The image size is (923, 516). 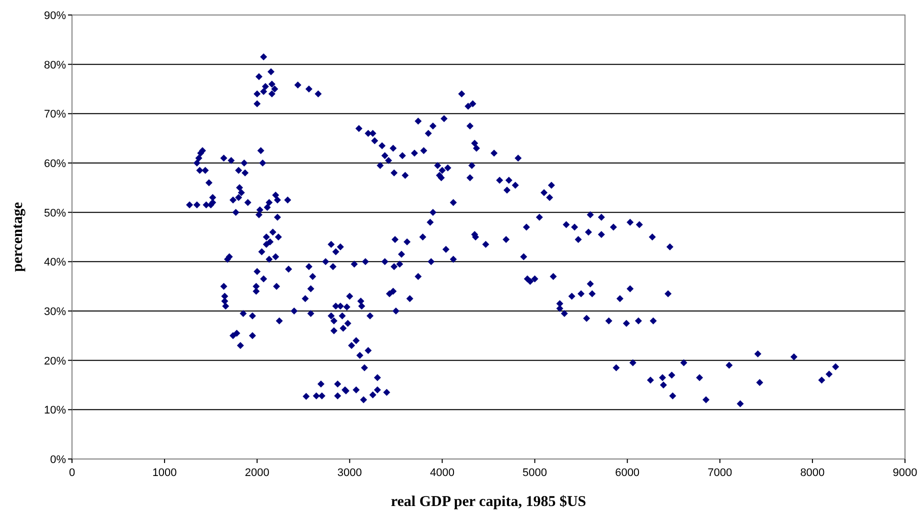 I want to click on x-tick-label: 3000, so click(x=349, y=473).